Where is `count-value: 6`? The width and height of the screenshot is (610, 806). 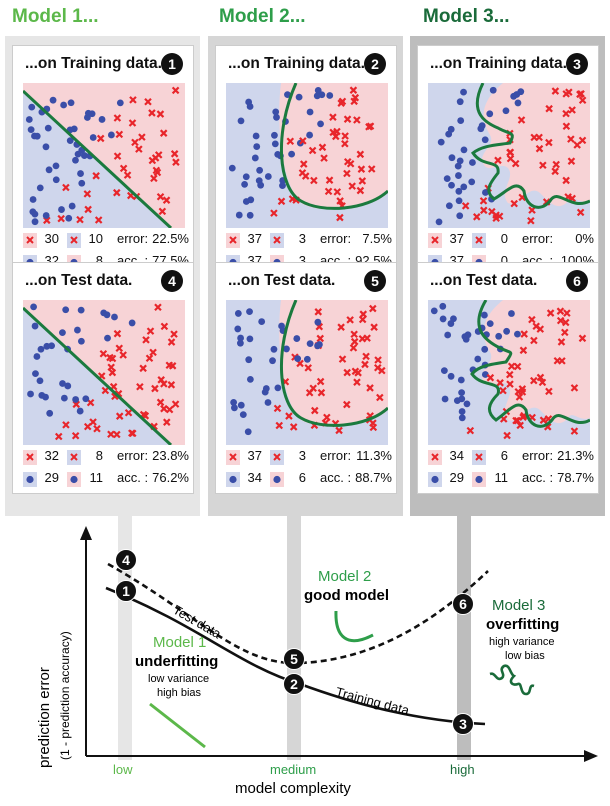 count-value: 6 is located at coordinates (504, 455).